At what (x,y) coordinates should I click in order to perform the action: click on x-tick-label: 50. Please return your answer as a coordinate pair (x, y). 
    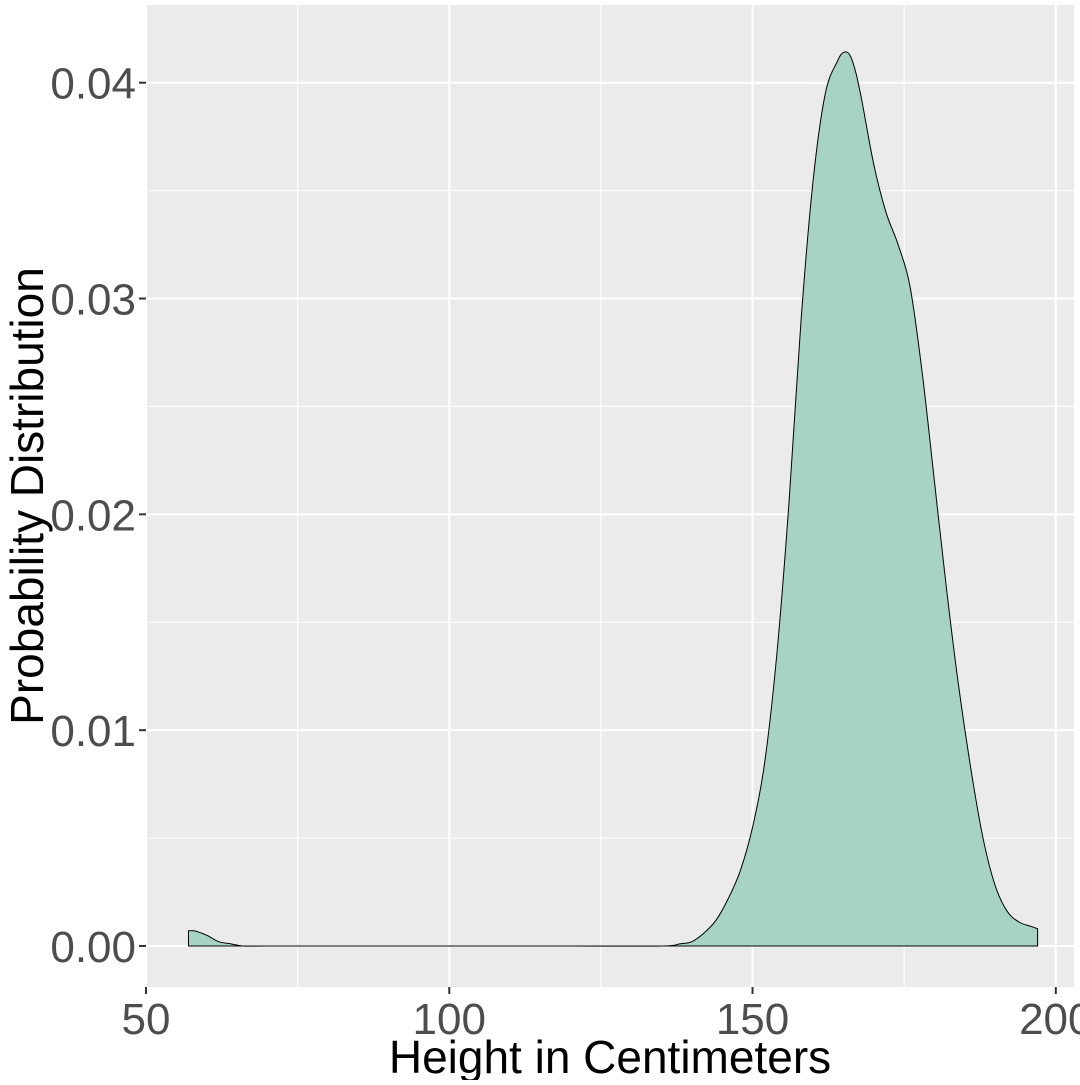
    Looking at the image, I should click on (146, 1019).